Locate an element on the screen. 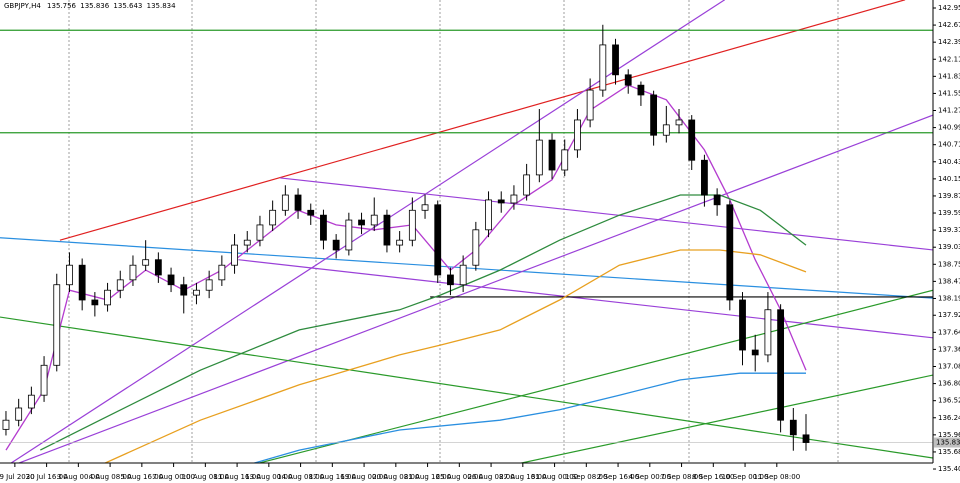 The width and height of the screenshot is (960, 483). y-tick-label: 142.395 is located at coordinates (949, 42).